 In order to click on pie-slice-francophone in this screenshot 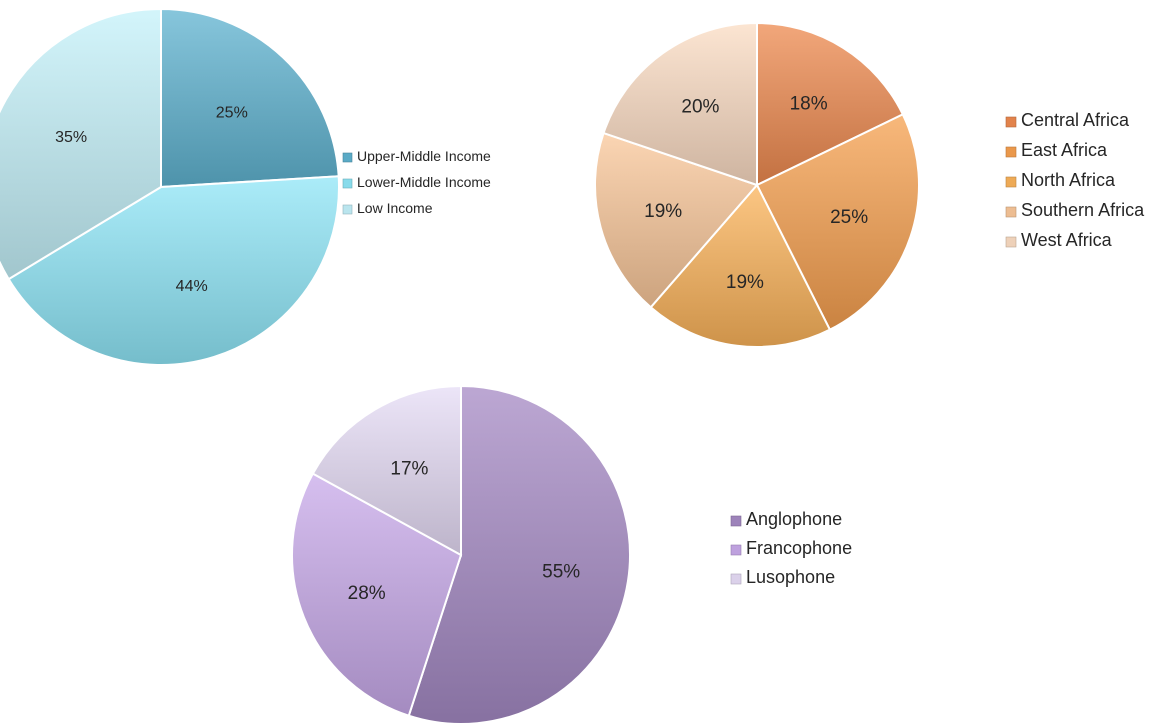, I will do `click(376, 594)`.